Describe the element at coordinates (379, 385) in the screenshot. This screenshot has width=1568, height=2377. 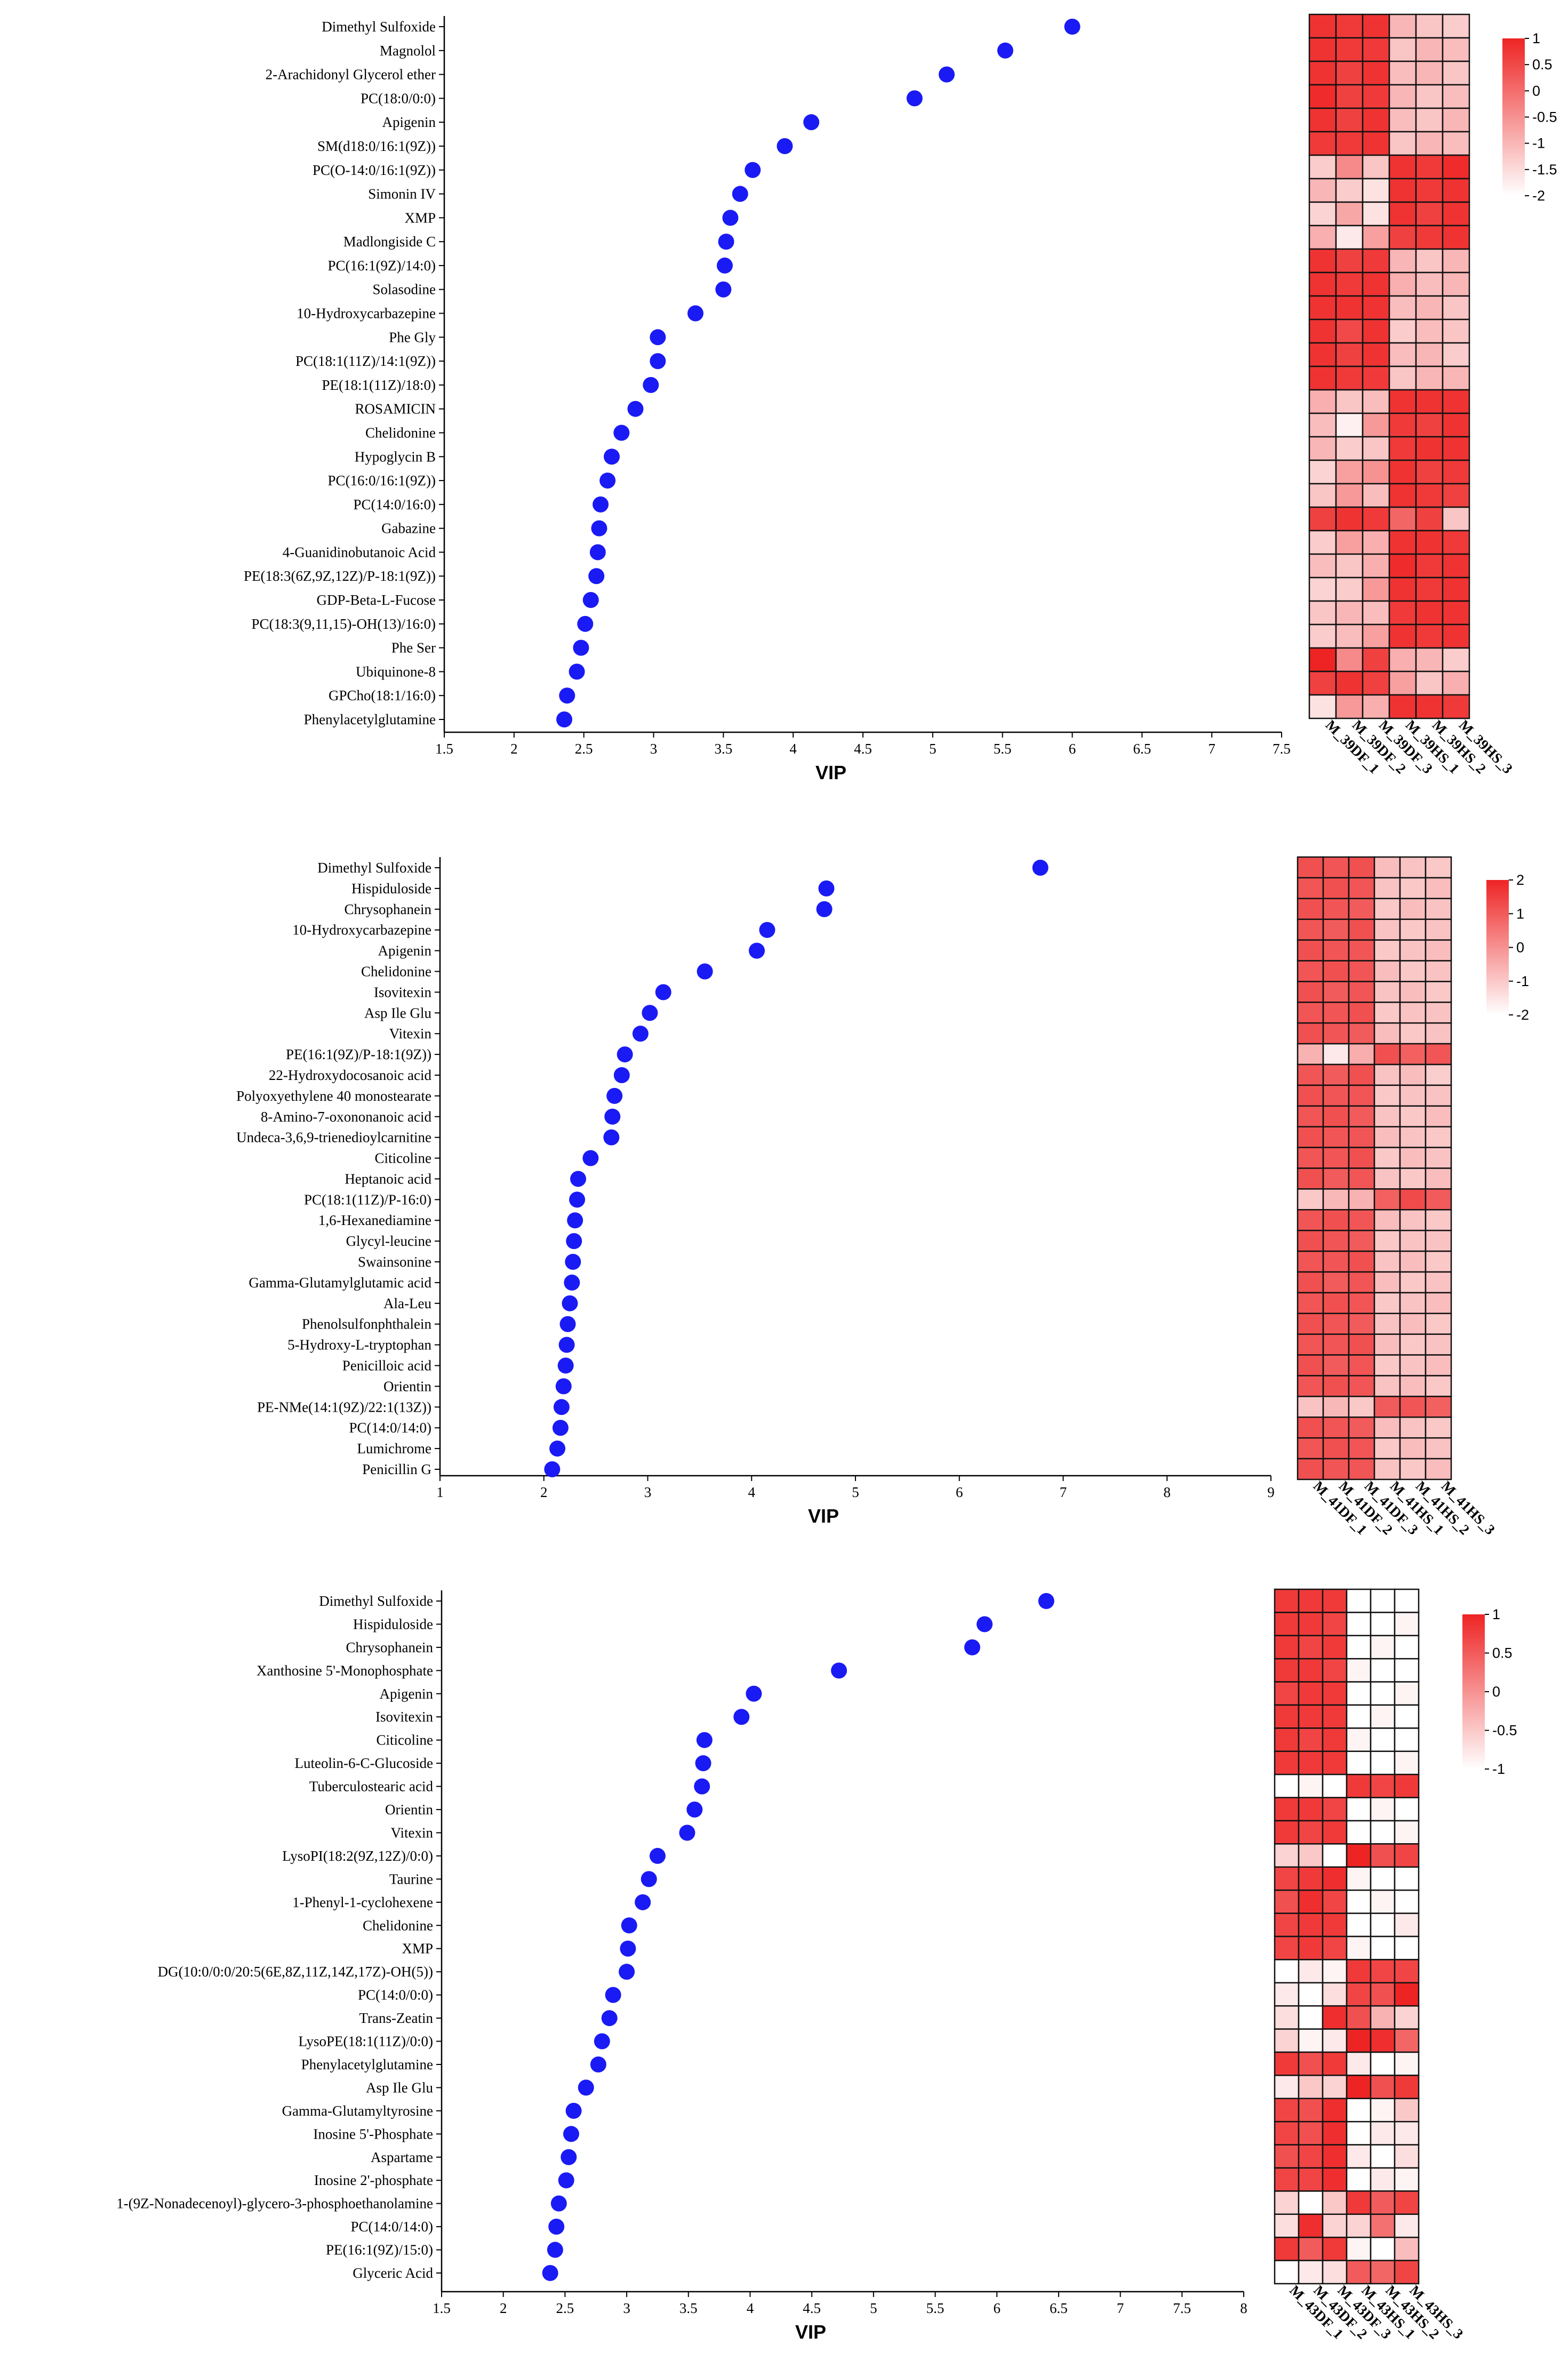
I see `metabolite-label: PE(18:1(11Z)/18:0)` at that location.